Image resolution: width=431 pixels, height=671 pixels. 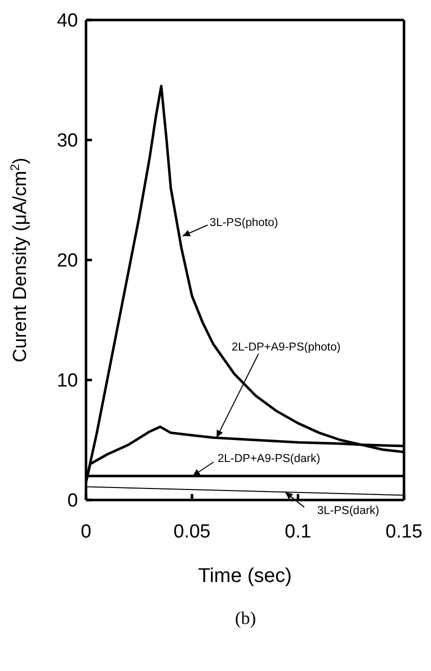 What do you see at coordinates (72, 501) in the screenshot?
I see `y-tick-label: 0` at bounding box center [72, 501].